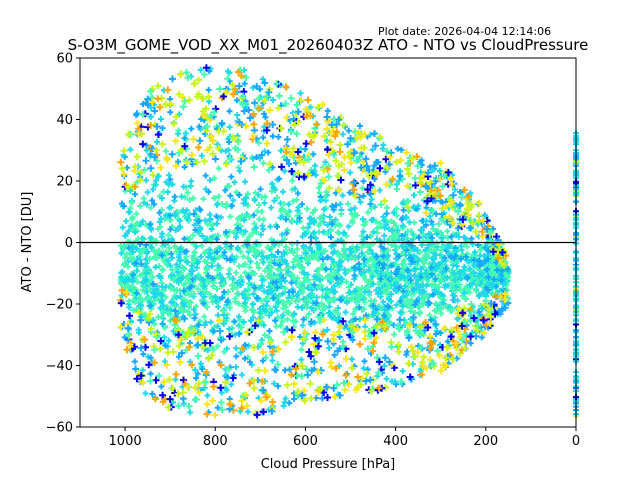 This screenshot has width=640, height=480. What do you see at coordinates (69, 243) in the screenshot?
I see `y-tick-label: 0` at bounding box center [69, 243].